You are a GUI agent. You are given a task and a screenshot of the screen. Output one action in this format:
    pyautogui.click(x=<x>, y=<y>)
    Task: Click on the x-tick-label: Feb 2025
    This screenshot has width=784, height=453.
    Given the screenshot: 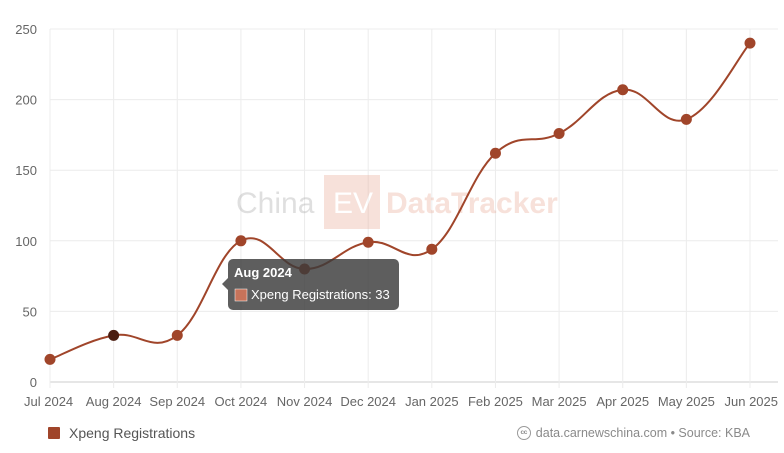 What is the action you would take?
    pyautogui.click(x=495, y=401)
    